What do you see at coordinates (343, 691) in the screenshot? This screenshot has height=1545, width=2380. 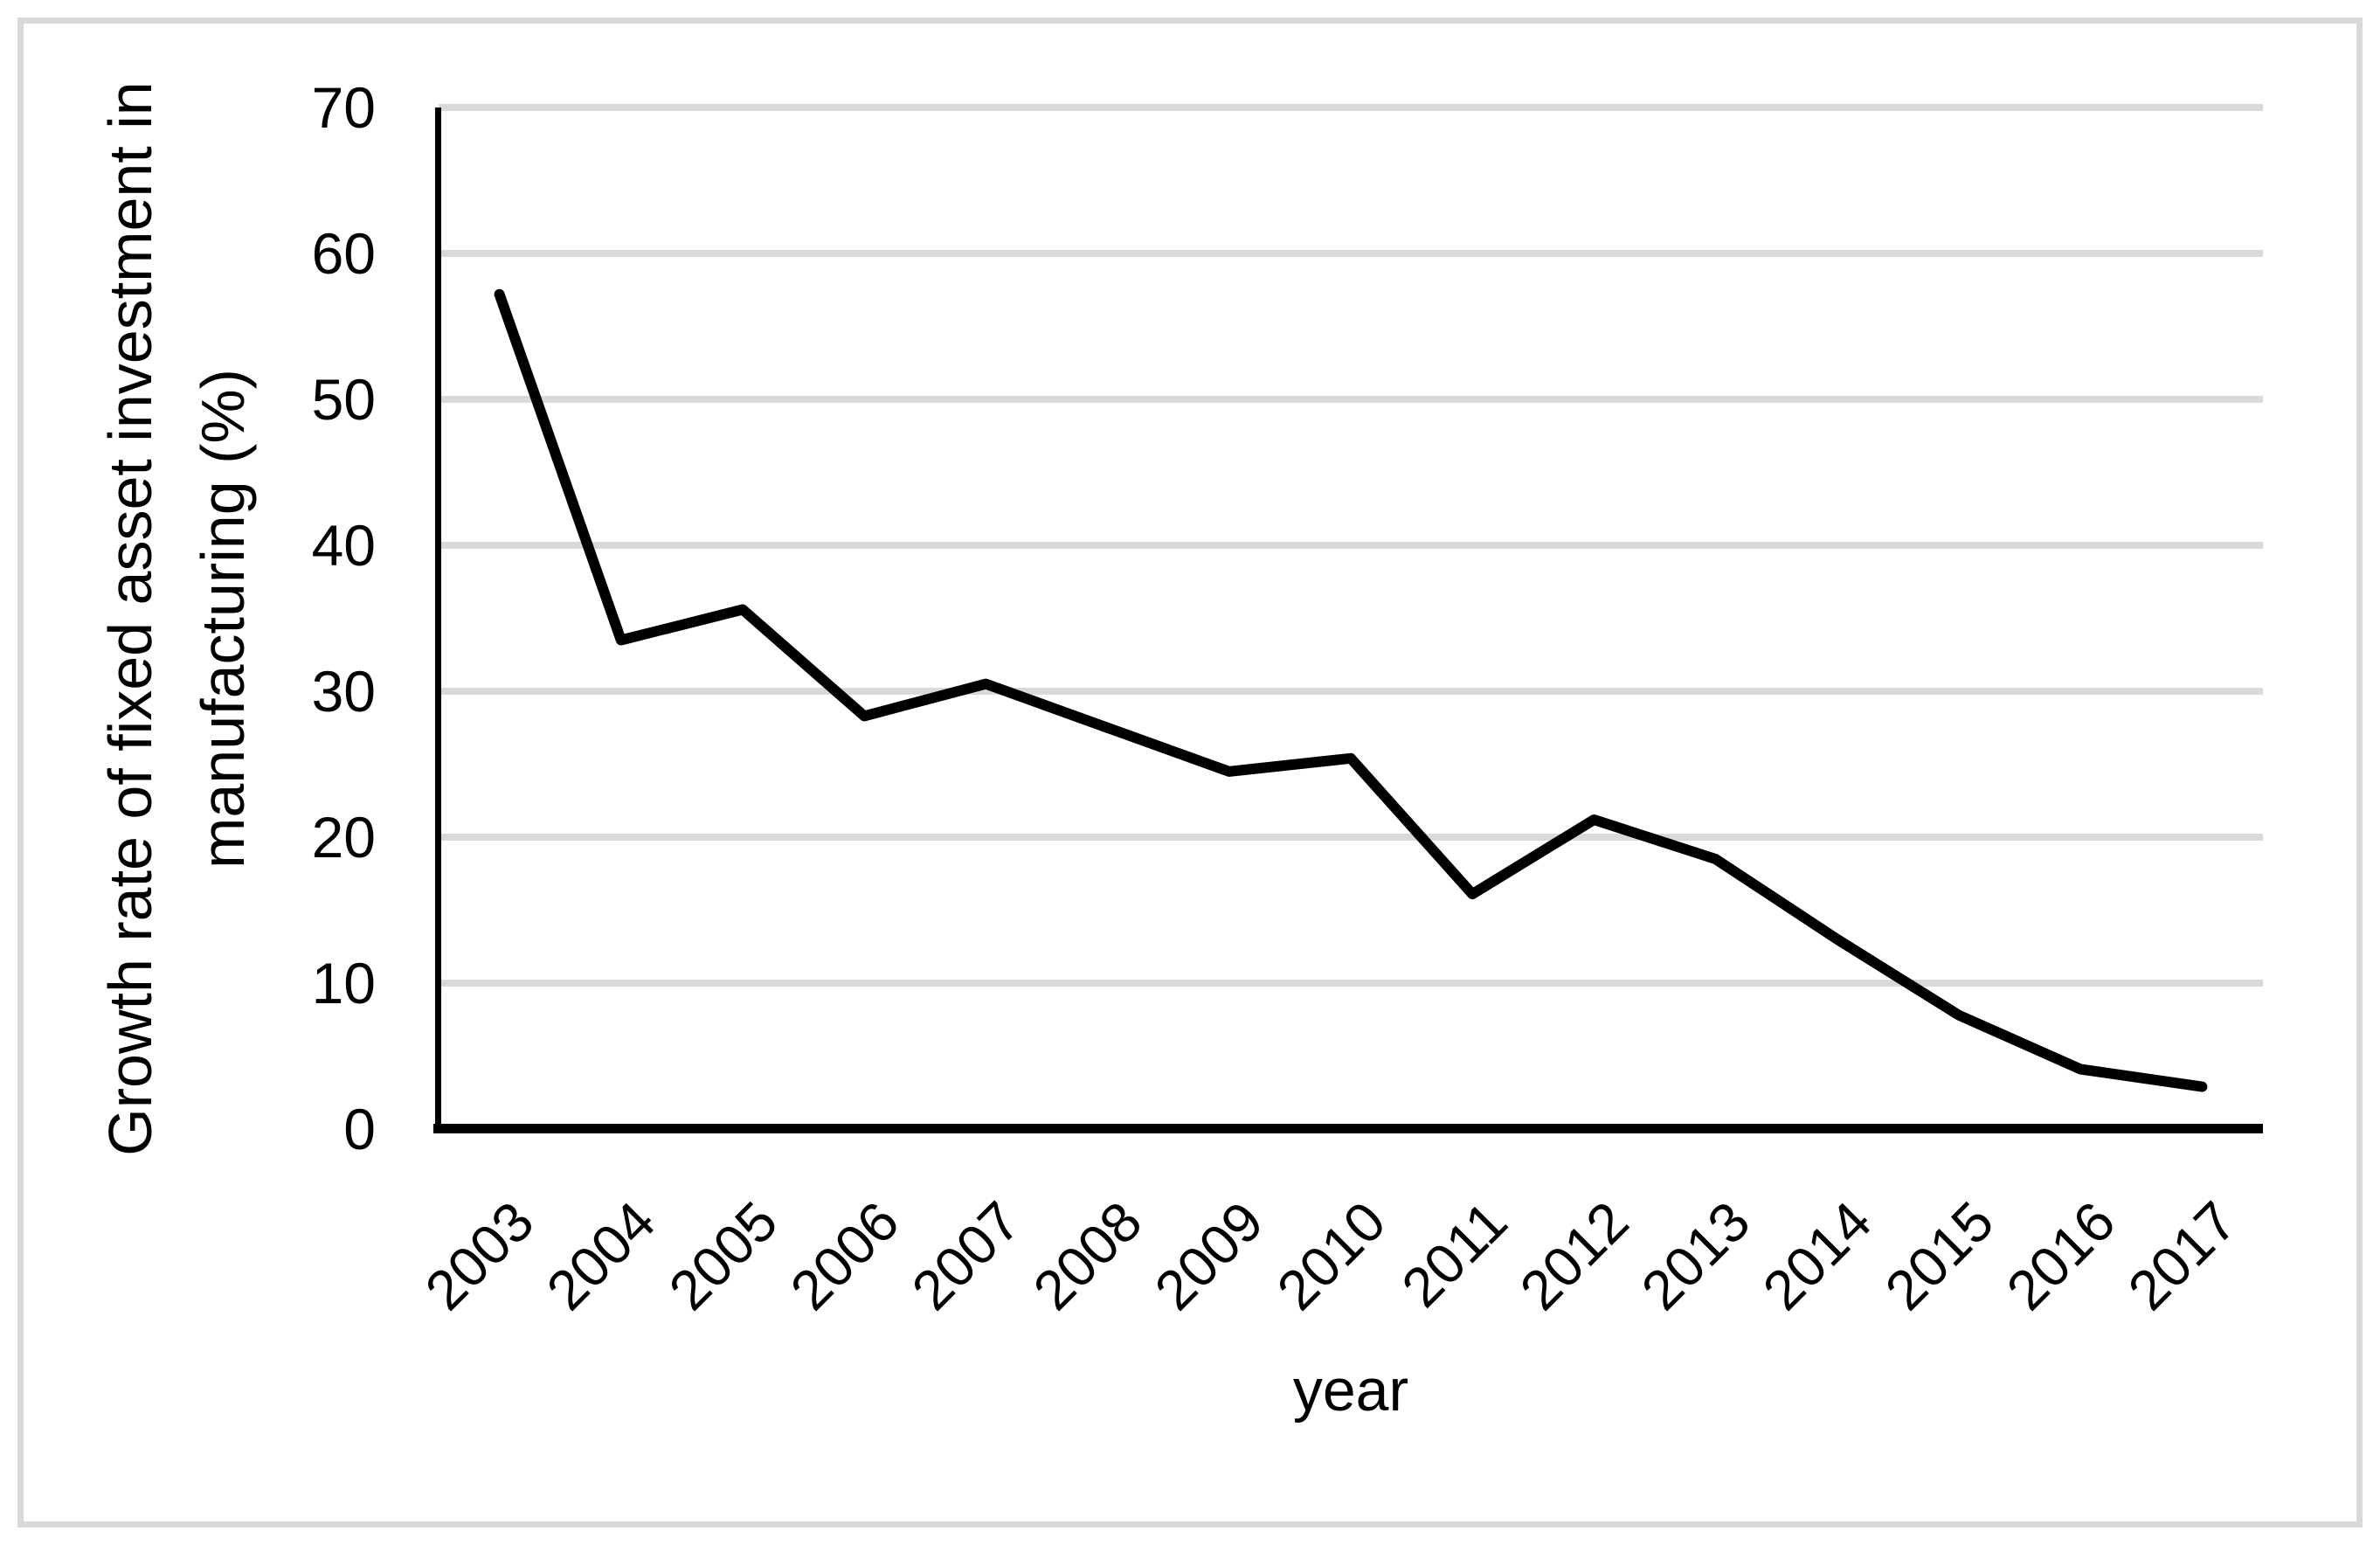 I see `y-tick-label-30: 30` at bounding box center [343, 691].